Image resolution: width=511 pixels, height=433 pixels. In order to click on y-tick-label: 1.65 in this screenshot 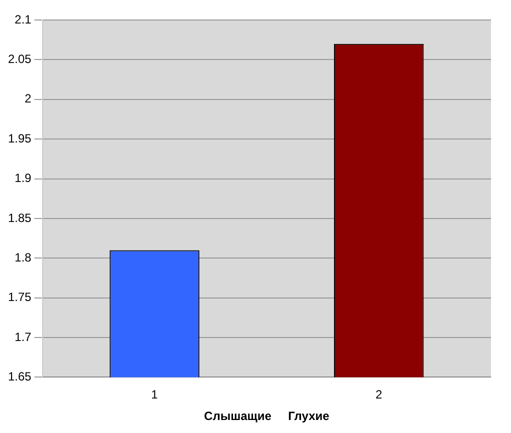, I will do `click(20, 377)`.